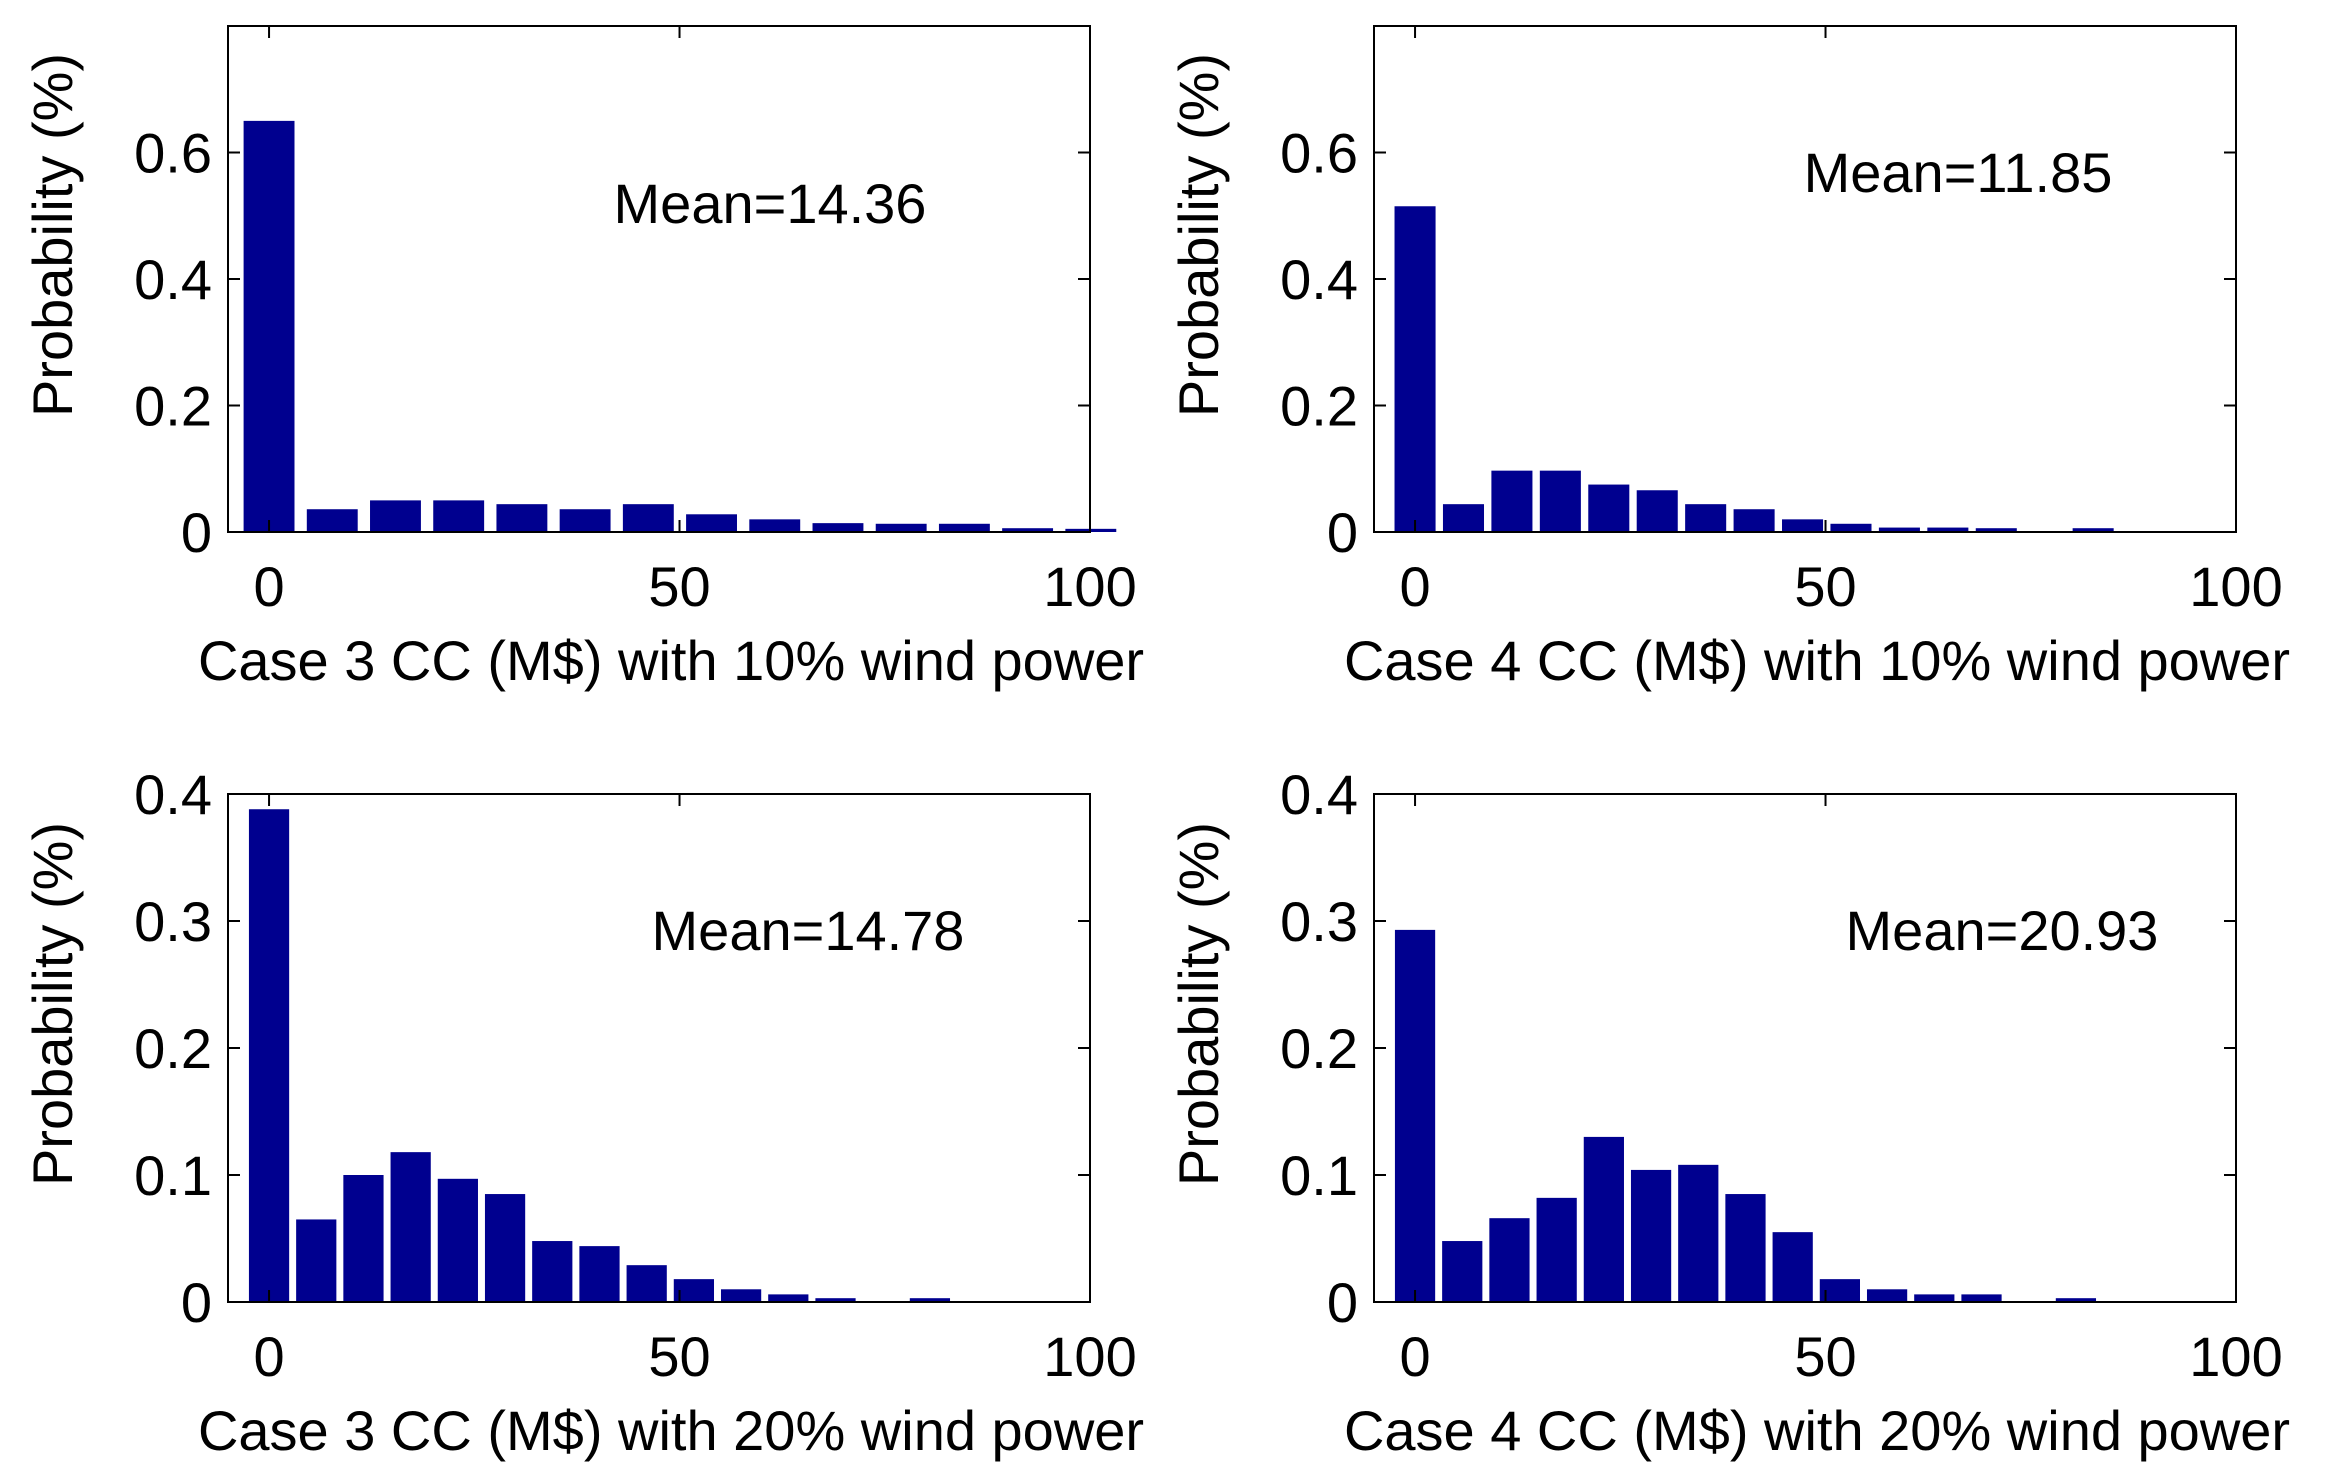  What do you see at coordinates (2002, 930) in the screenshot?
I see `mean-annotation: Mean=20.93` at bounding box center [2002, 930].